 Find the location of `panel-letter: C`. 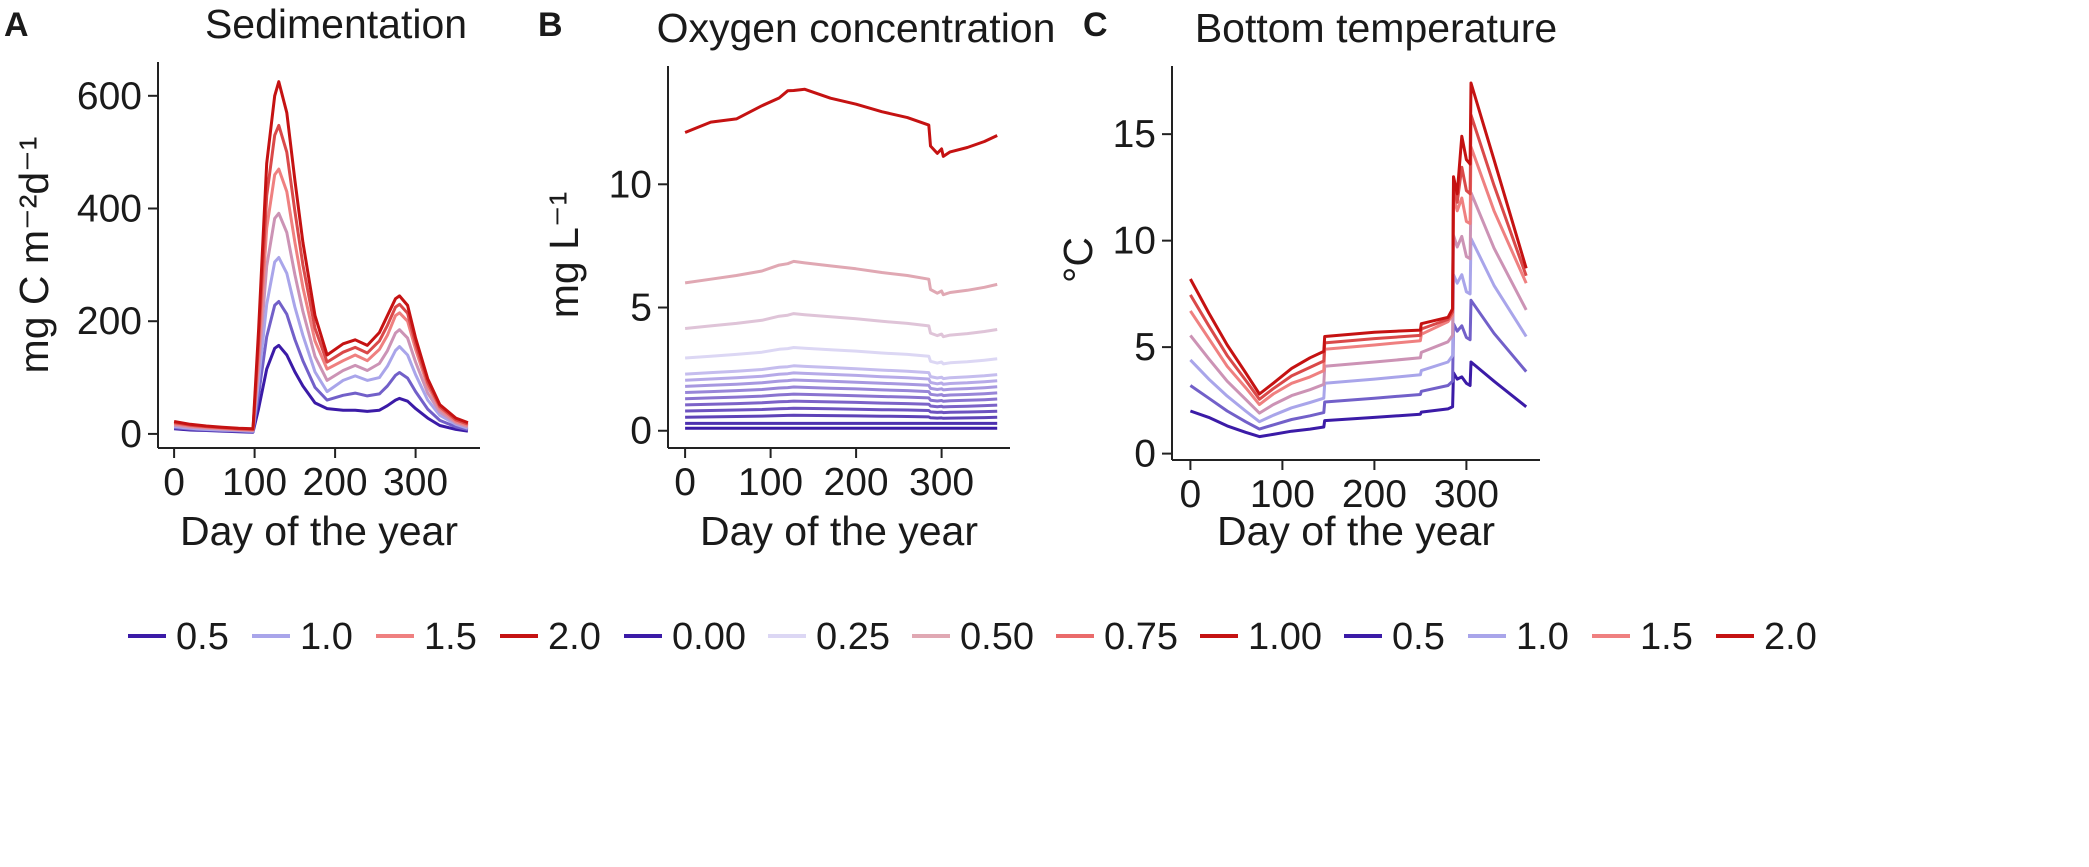

panel-letter: C is located at coordinates (1095, 25).